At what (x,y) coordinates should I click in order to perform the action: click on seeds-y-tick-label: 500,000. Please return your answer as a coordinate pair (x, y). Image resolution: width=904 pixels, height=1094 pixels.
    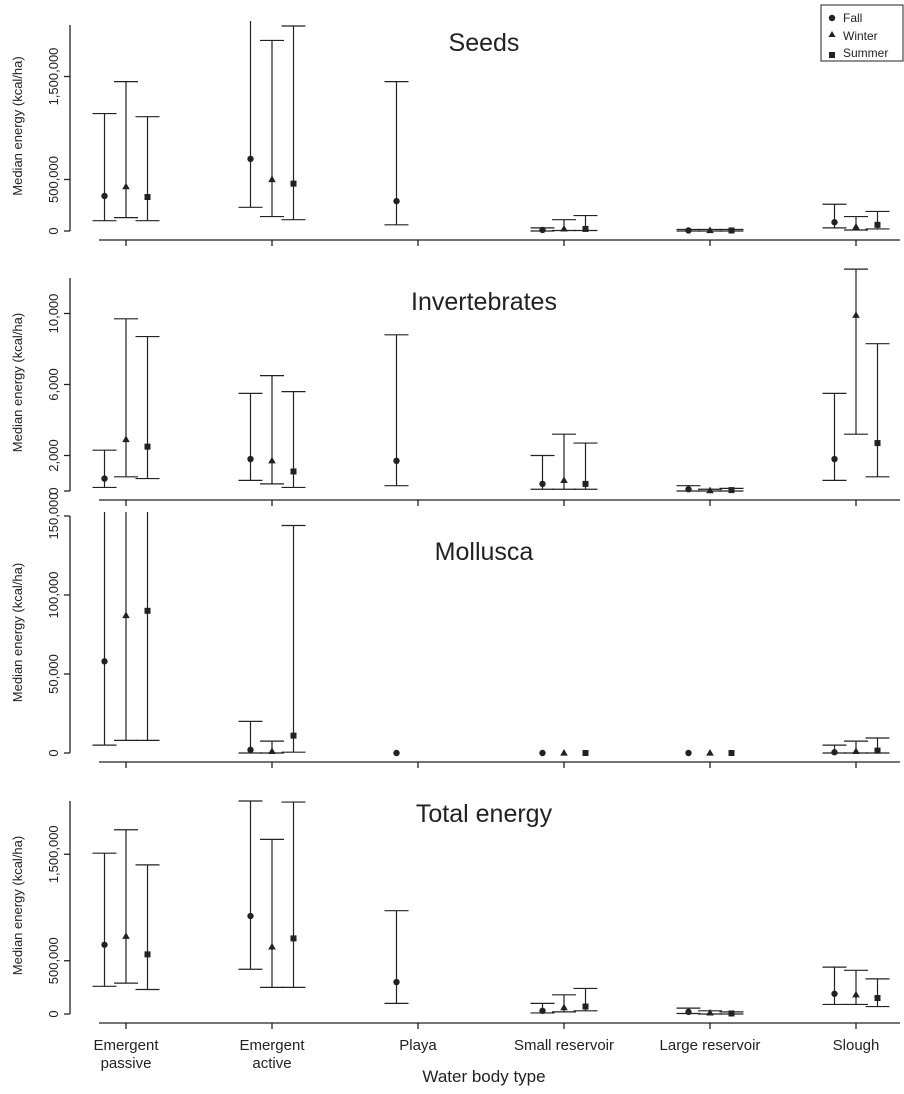
    Looking at the image, I should click on (53, 179).